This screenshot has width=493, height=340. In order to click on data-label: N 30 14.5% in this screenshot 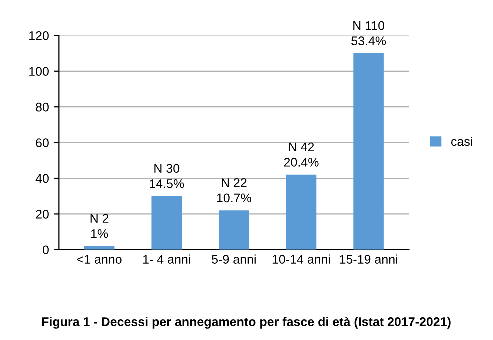, I will do `click(167, 176)`.